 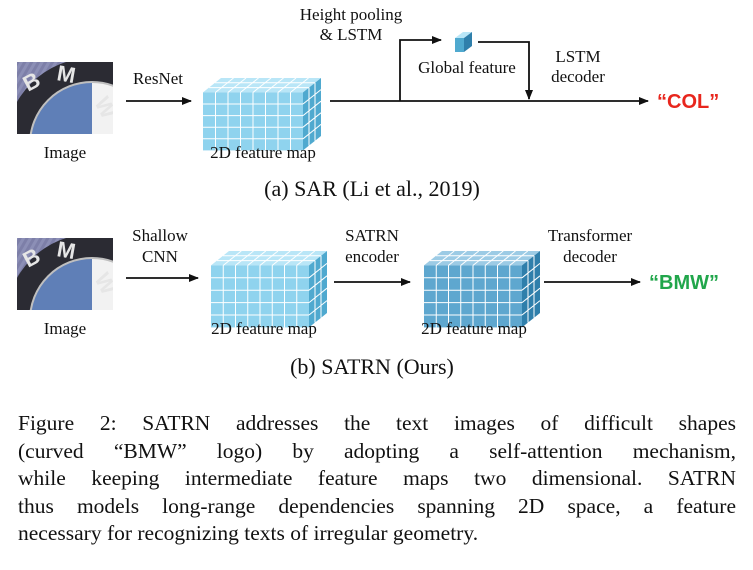 What do you see at coordinates (351, 14) in the screenshot?
I see `height-pooling-label-1: Height pooling` at bounding box center [351, 14].